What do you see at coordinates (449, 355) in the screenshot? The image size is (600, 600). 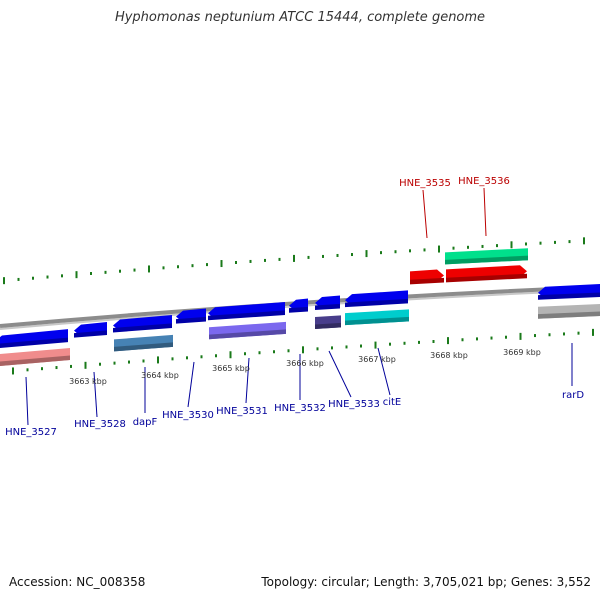 I see `scale-label: 3668 kbp` at bounding box center [449, 355].